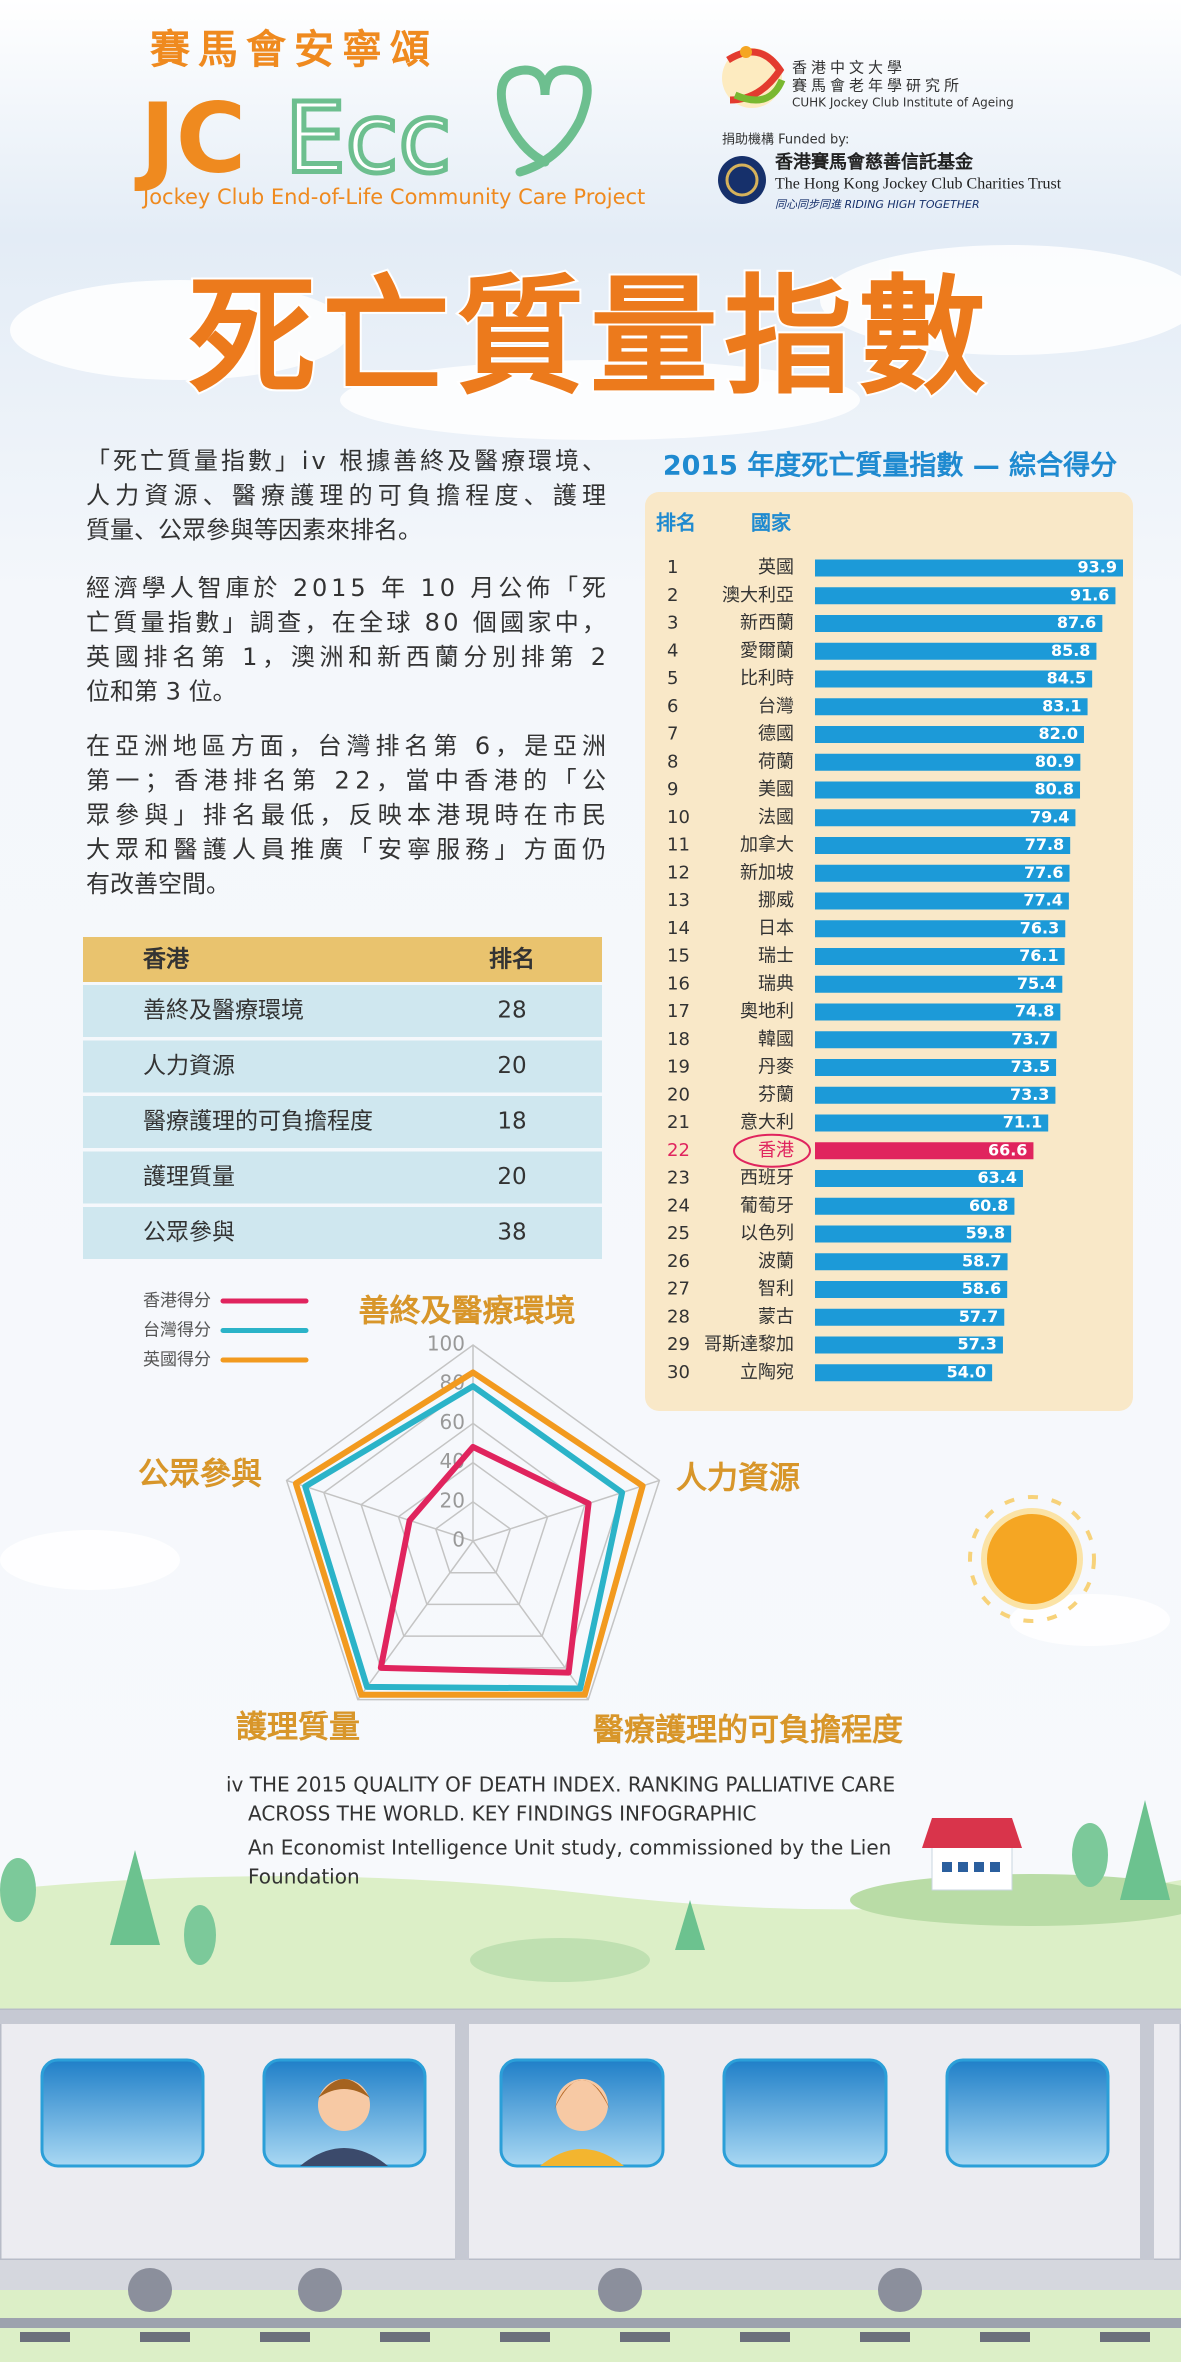  What do you see at coordinates (678, 1233) in the screenshot?
I see `rank-label: 25` at bounding box center [678, 1233].